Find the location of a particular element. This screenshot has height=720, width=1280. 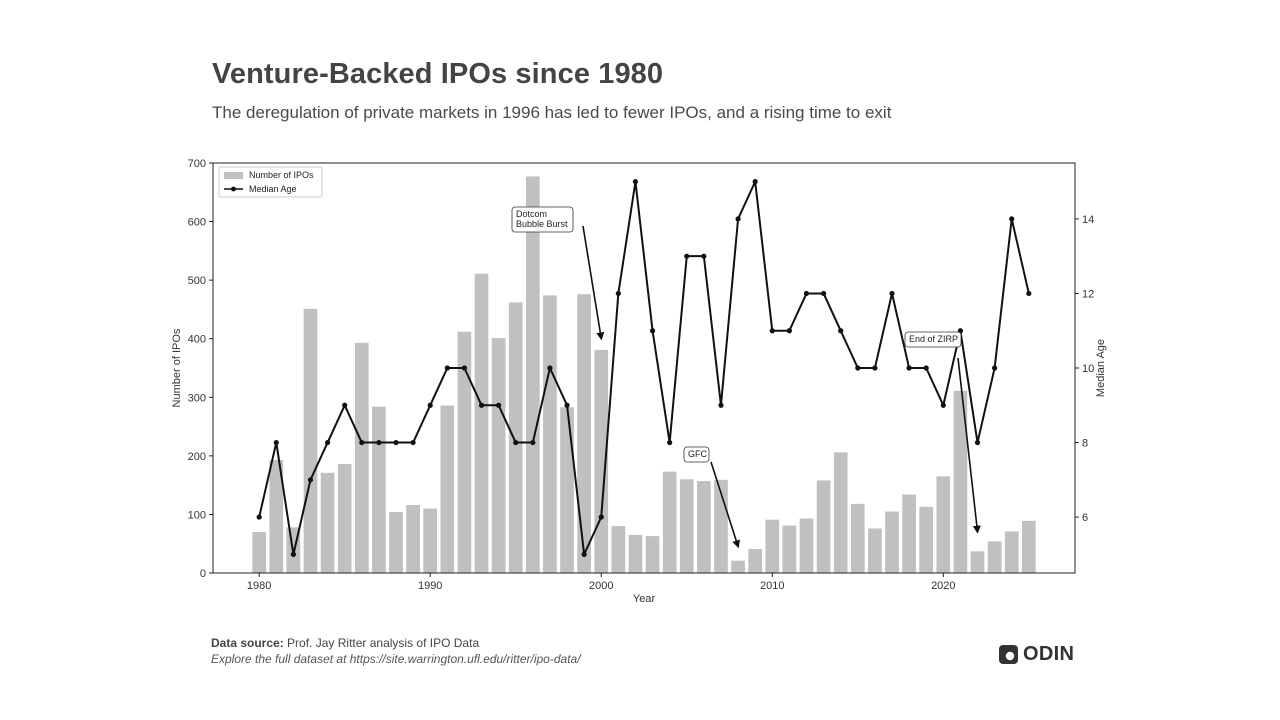

median-age-point-2014 is located at coordinates (841, 331).